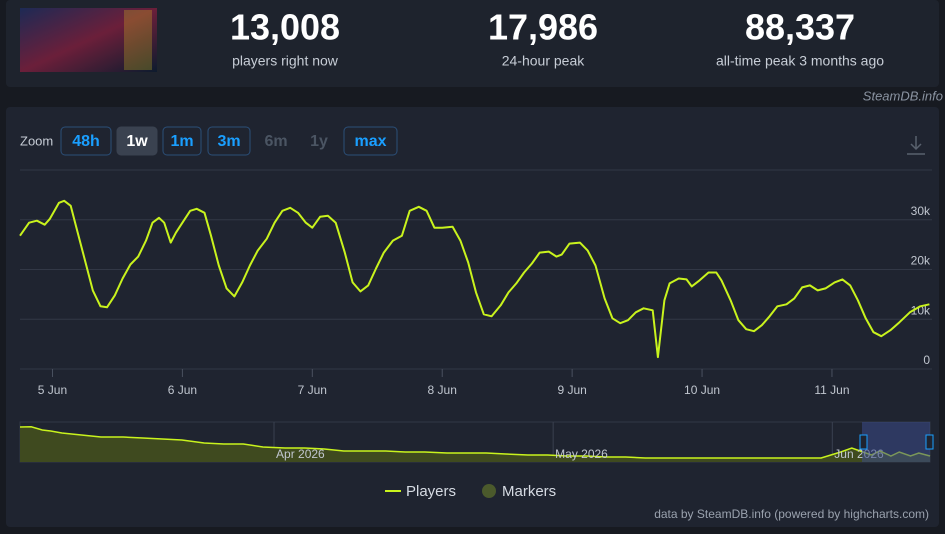  I want to click on x-tick-label: 6 Jun, so click(182, 390).